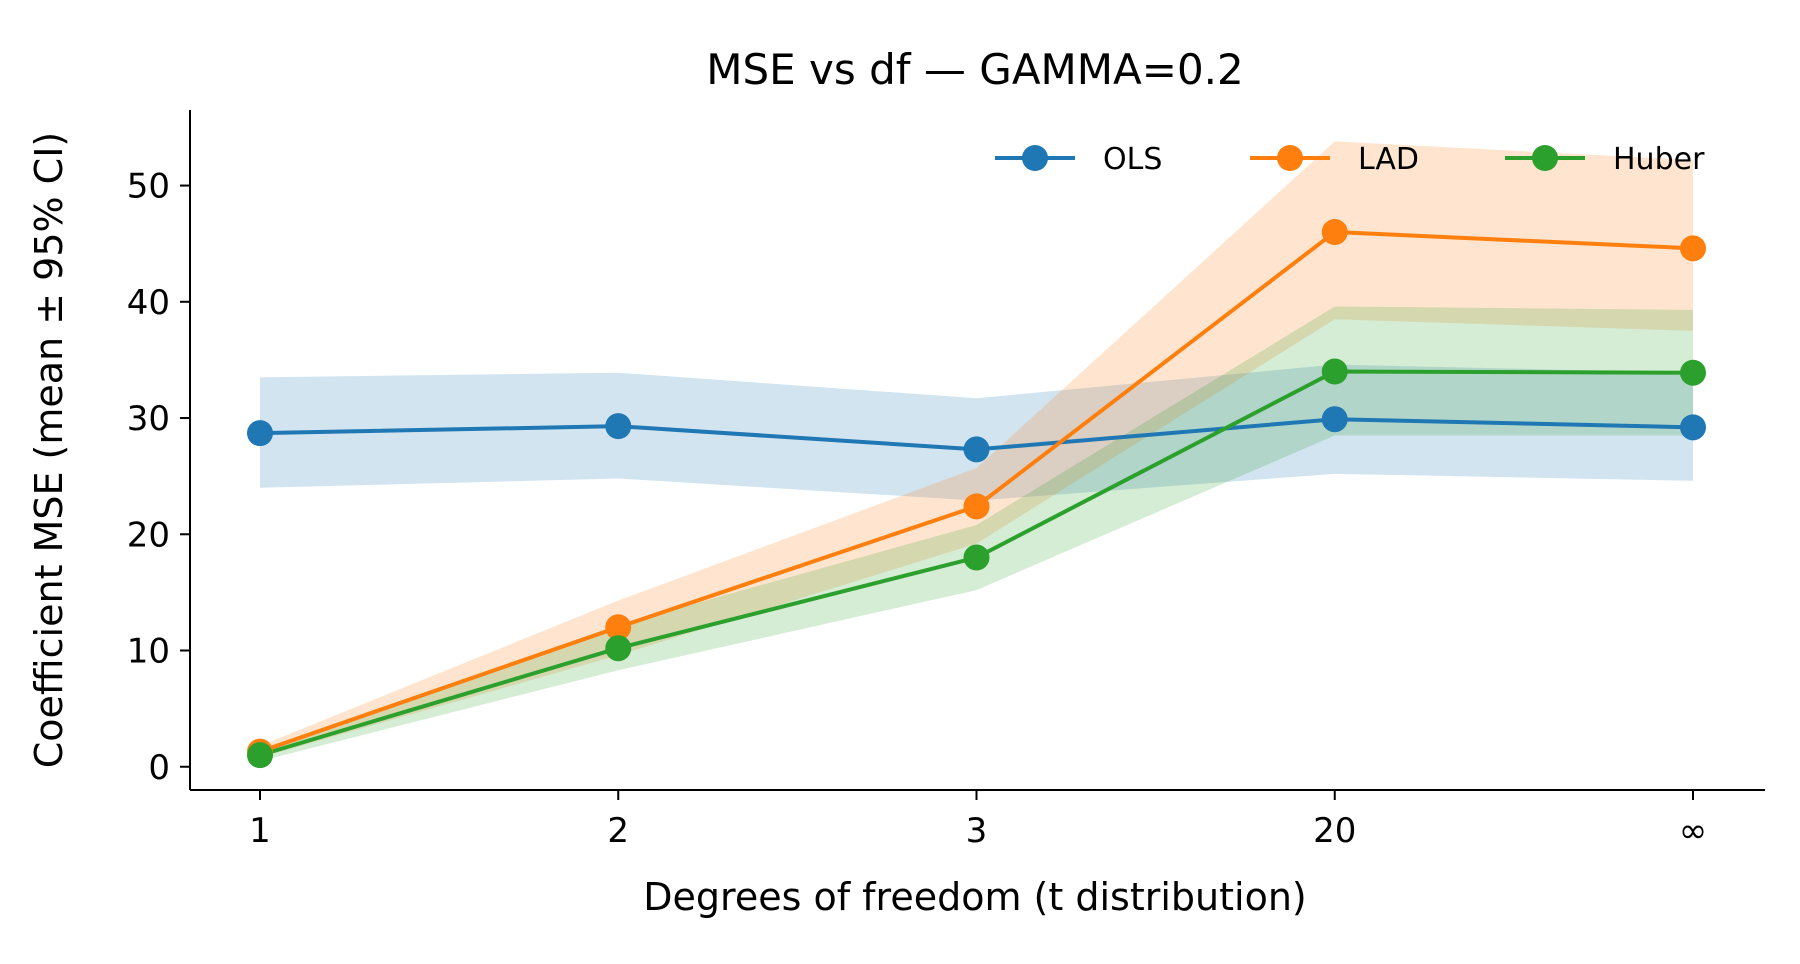  What do you see at coordinates (974, 897) in the screenshot?
I see `x-axis-label: Degrees of freedom (t distribution)` at bounding box center [974, 897].